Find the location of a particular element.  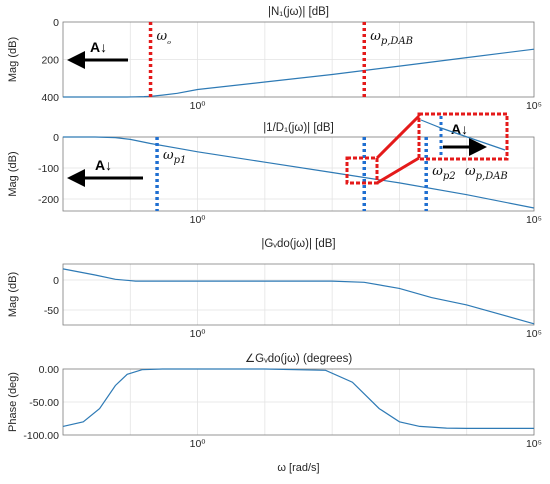

y-tick-label: -50.00 is located at coordinates (44, 403).